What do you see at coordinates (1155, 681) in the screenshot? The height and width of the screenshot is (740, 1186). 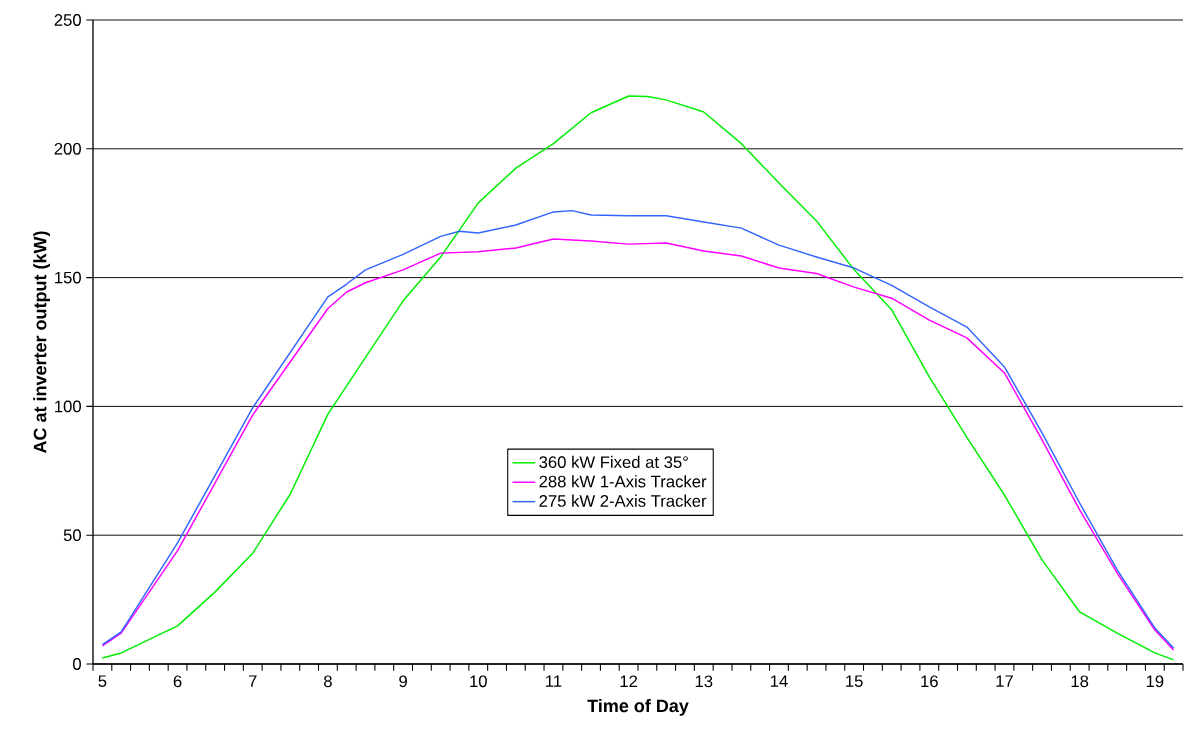 I see `x-tick-label: 19` at bounding box center [1155, 681].